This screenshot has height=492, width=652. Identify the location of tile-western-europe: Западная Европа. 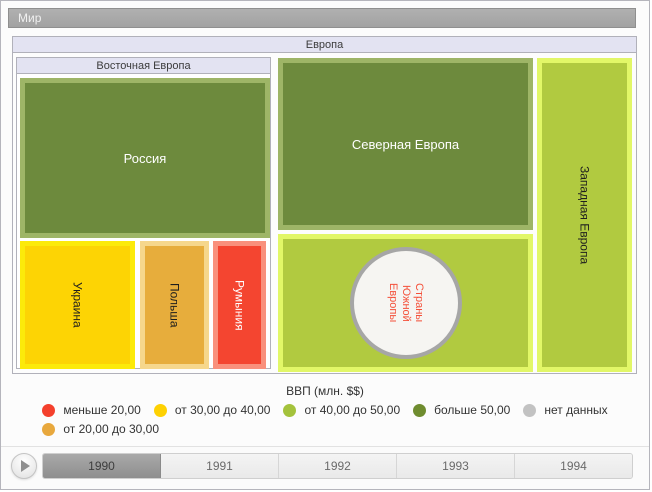
(584, 215).